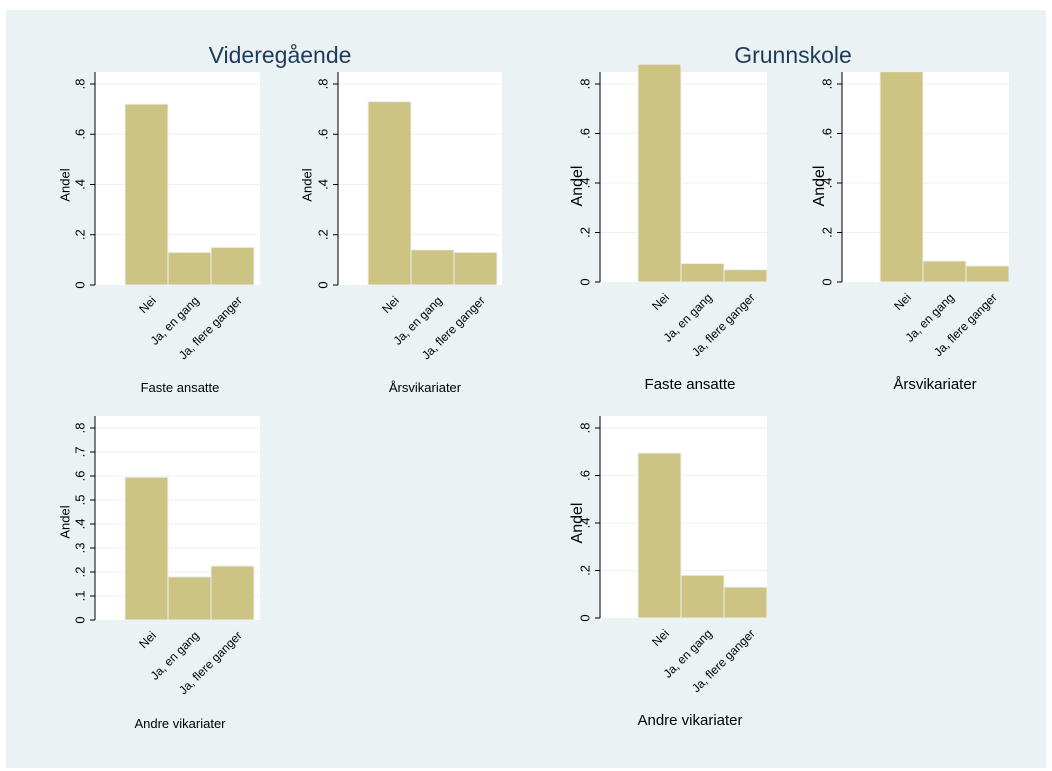 This screenshot has height=771, width=1052. I want to click on group-title-videregaende: Videregående, so click(280, 55).